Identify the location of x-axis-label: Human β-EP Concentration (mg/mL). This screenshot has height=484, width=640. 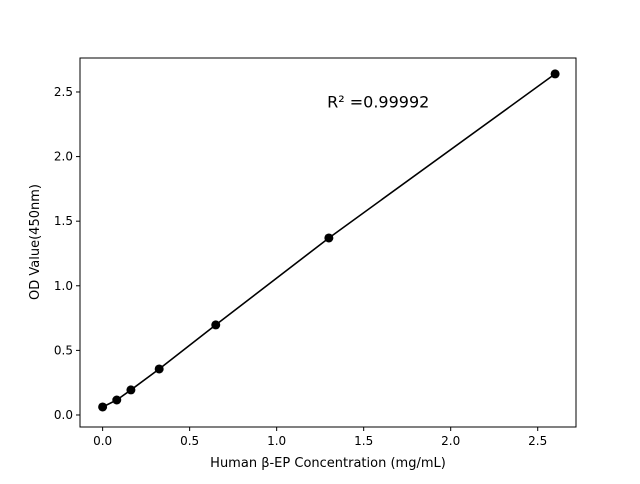
(328, 463).